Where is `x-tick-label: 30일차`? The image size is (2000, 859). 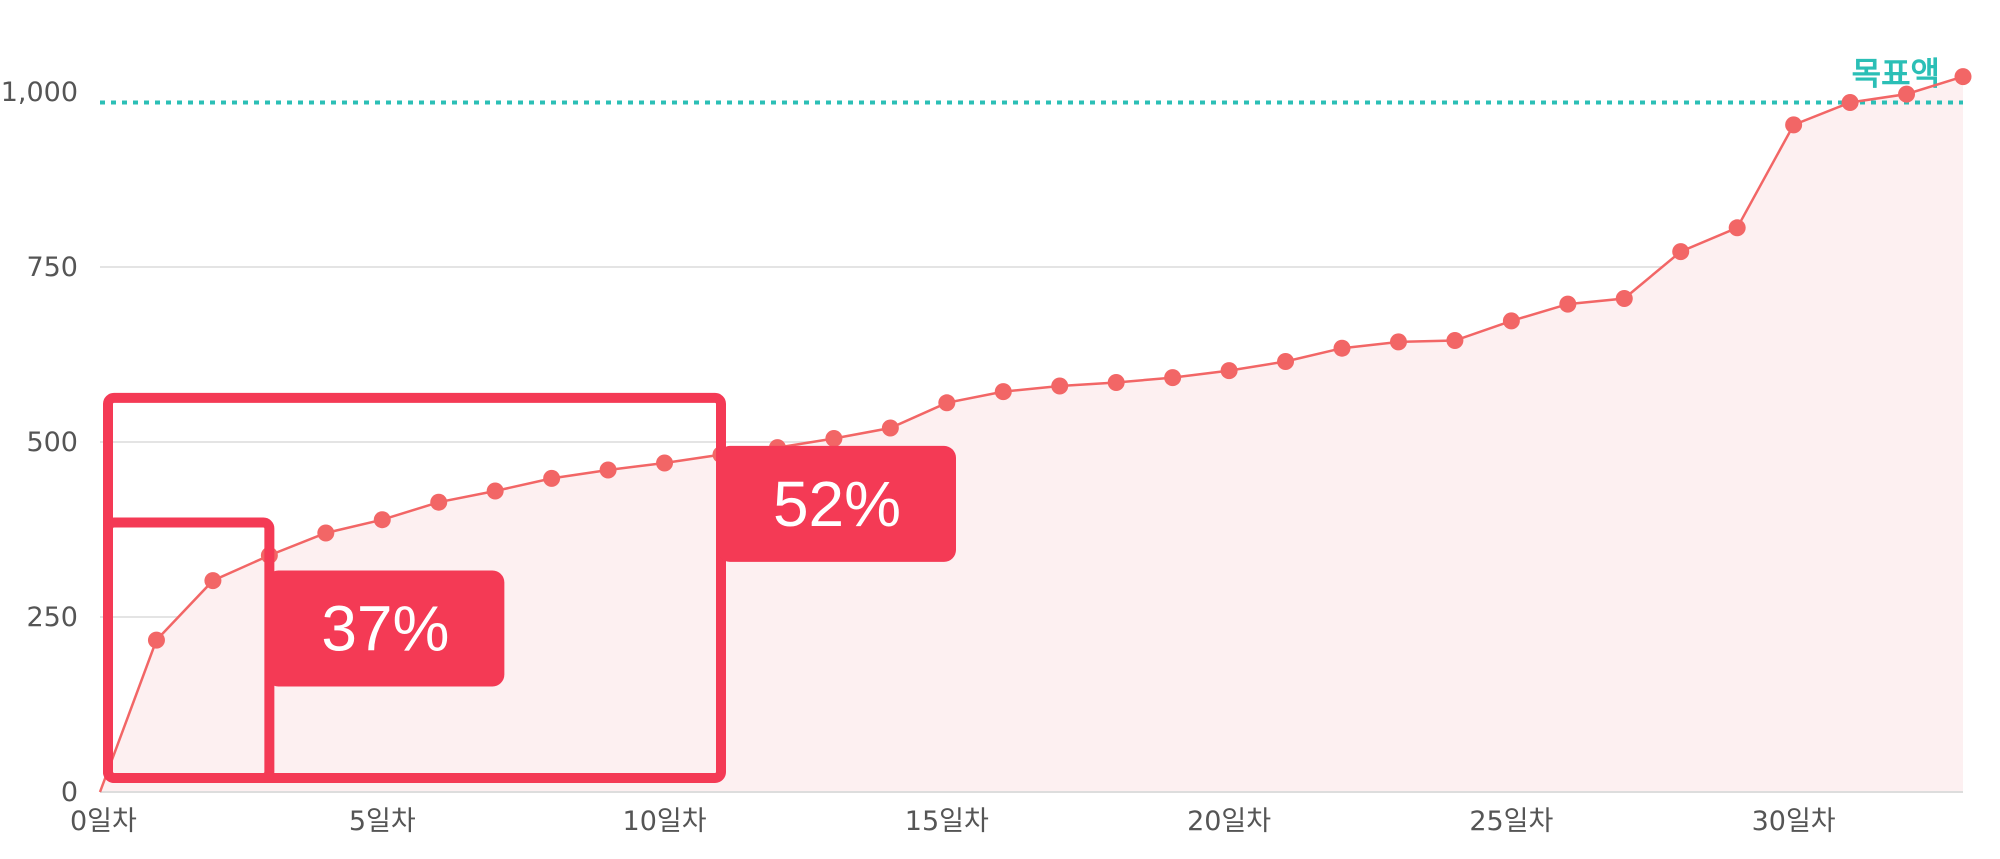 x-tick-label: 30일차 is located at coordinates (1794, 821).